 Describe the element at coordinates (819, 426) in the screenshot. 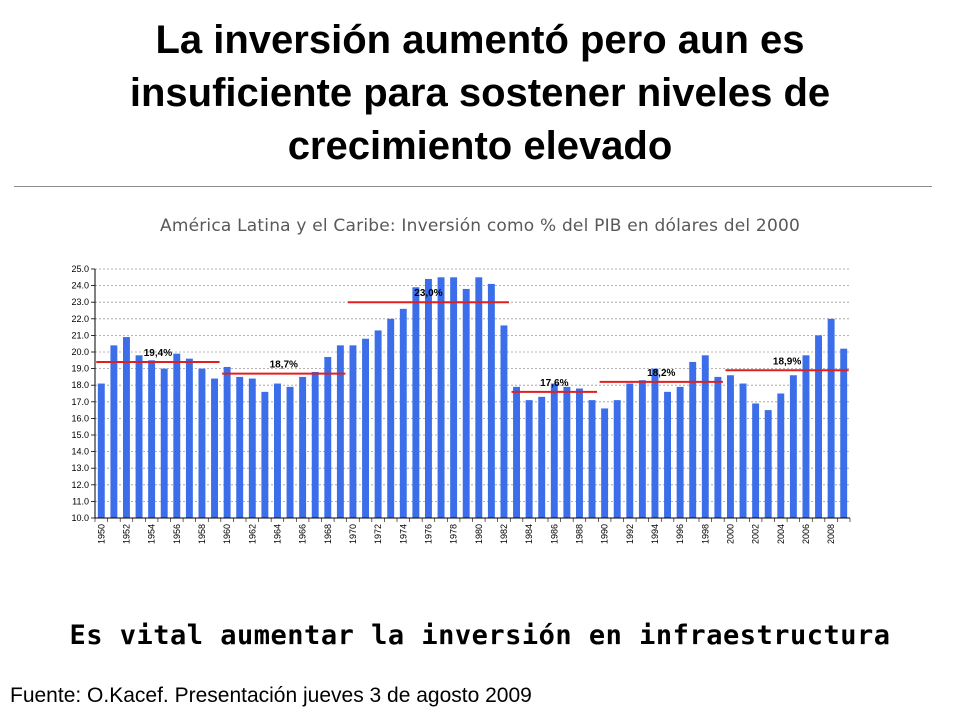

I see `bar-2007` at that location.